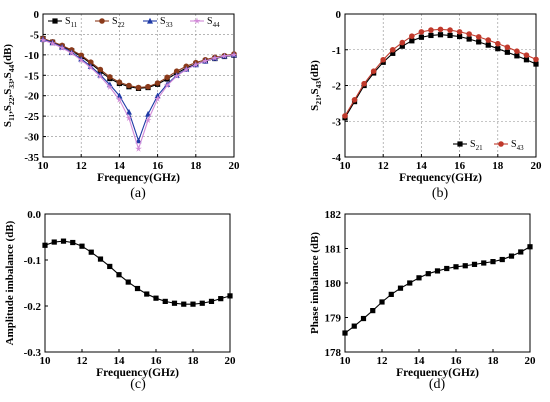  Describe the element at coordinates (31, 138) in the screenshot. I see `y-tick-label: -30` at that location.